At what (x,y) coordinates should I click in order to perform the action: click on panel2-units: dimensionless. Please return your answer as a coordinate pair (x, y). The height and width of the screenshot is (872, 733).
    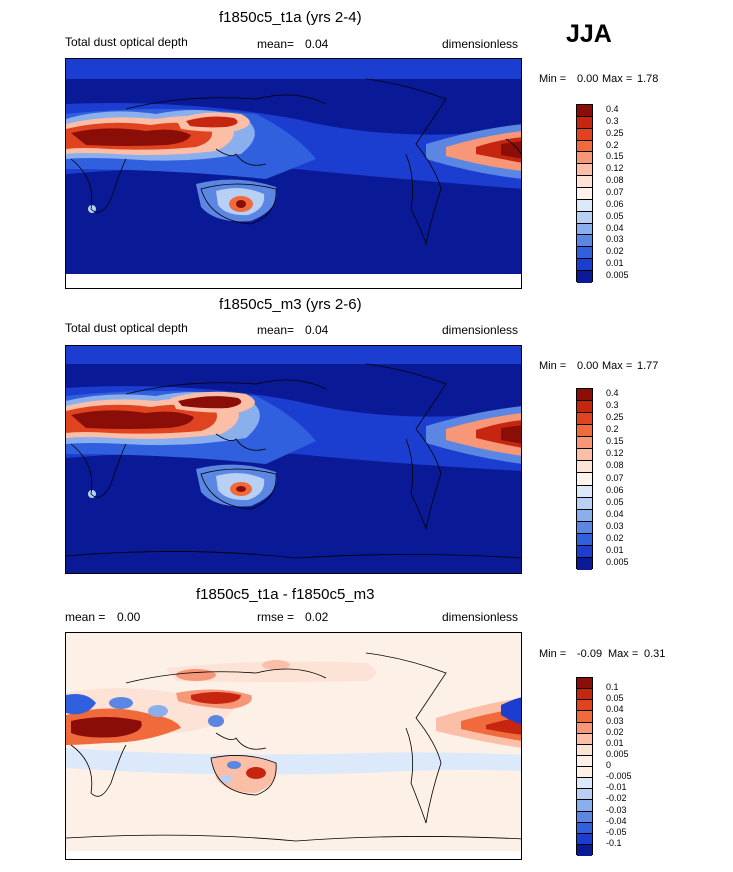
    Looking at the image, I should click on (480, 330).